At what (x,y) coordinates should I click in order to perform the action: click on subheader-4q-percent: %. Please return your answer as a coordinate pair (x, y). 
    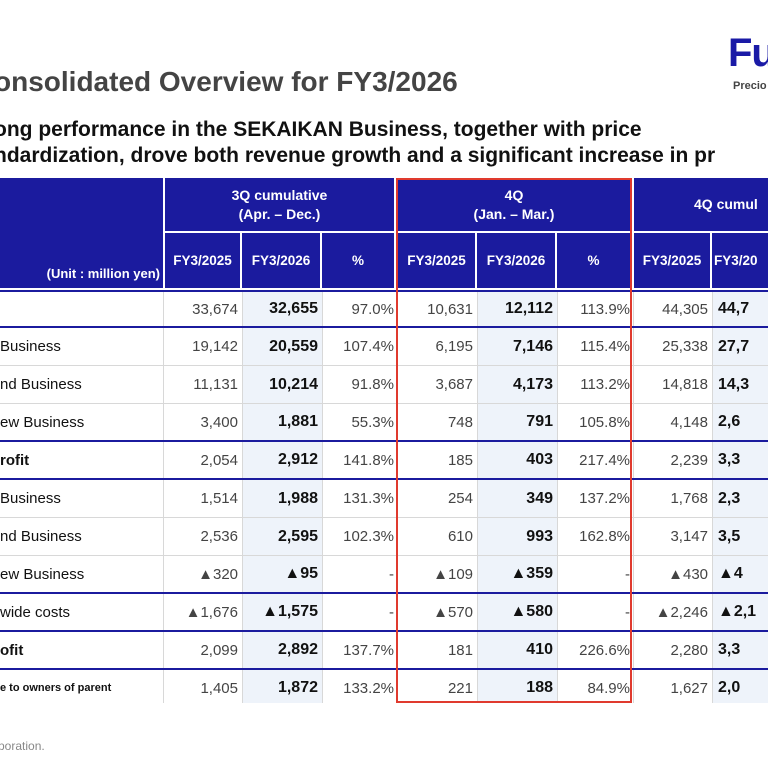
    Looking at the image, I should click on (593, 260).